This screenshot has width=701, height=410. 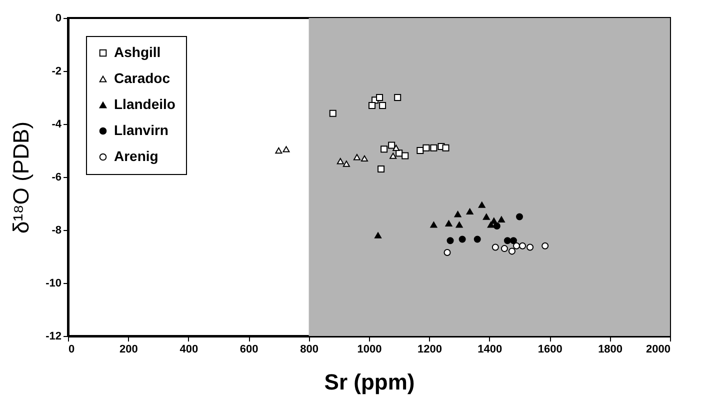 I want to click on y-tick-label: -4, so click(x=57, y=124).